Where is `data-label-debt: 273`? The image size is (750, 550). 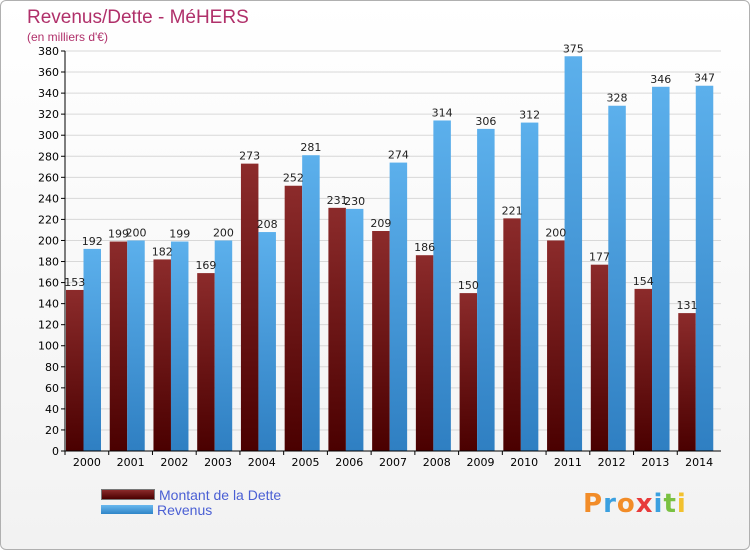
data-label-debt: 273 is located at coordinates (249, 156).